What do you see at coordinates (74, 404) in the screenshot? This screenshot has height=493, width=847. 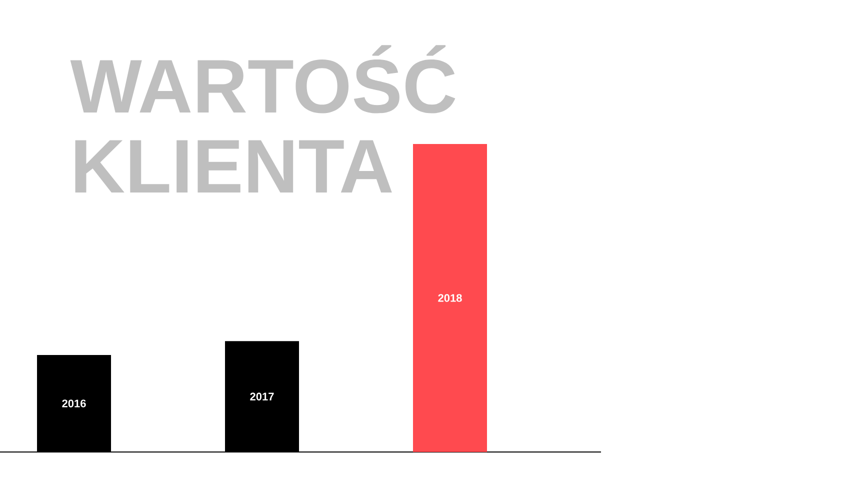 I see `x-tick-label: 2016` at bounding box center [74, 404].